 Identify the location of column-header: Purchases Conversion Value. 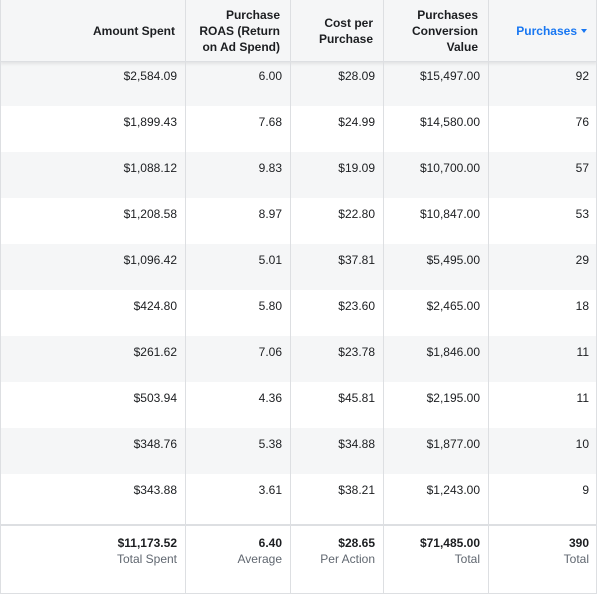
(436, 31).